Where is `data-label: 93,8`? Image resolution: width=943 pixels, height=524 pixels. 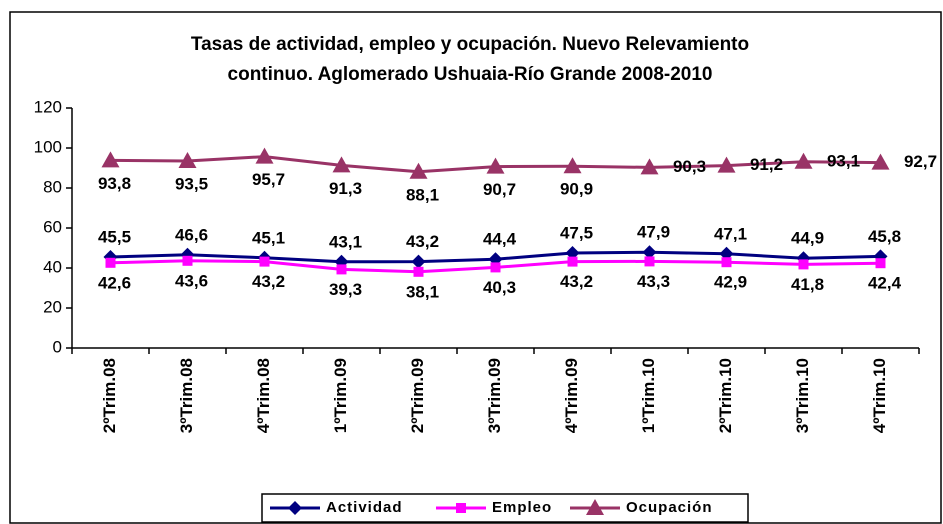 data-label: 93,8 is located at coordinates (114, 183).